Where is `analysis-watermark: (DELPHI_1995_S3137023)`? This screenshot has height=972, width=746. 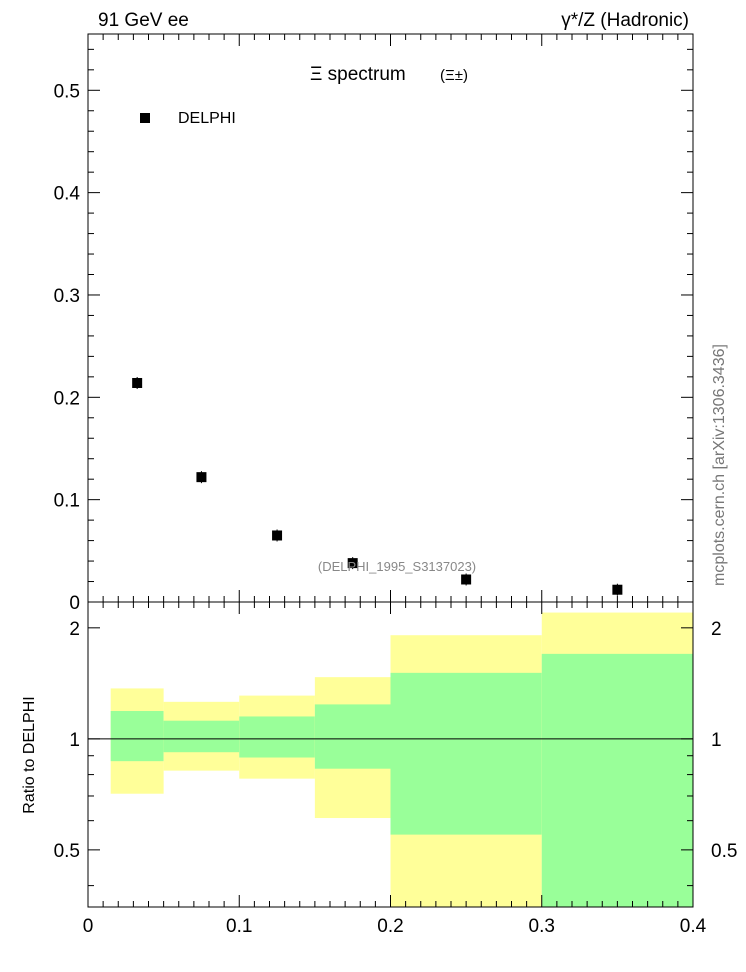 analysis-watermark: (DELPHI_1995_S3137023) is located at coordinates (397, 566).